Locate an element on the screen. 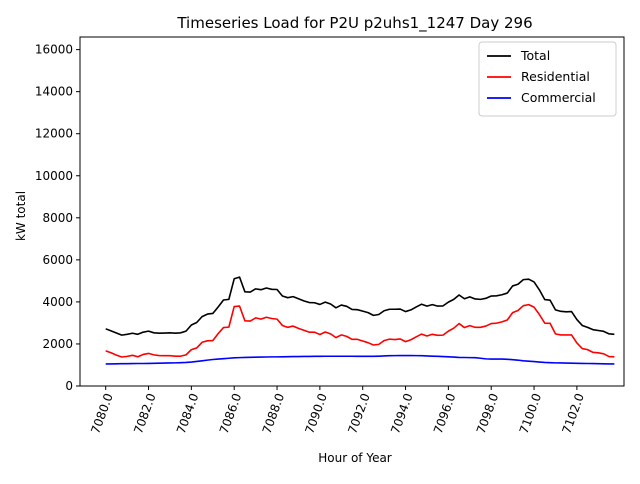 Image resolution: width=640 pixels, height=484 pixels. y-tick-label: 8000 is located at coordinates (57, 218).